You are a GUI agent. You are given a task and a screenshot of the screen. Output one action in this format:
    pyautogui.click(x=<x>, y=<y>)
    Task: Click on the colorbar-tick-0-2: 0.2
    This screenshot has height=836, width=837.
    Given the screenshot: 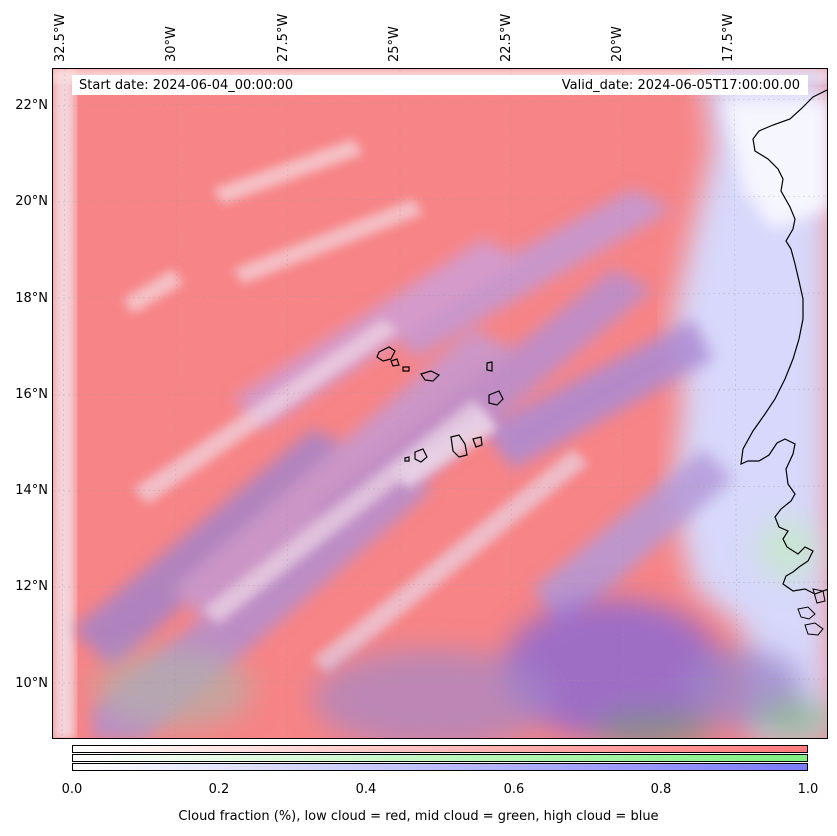 What is the action you would take?
    pyautogui.click(x=219, y=789)
    